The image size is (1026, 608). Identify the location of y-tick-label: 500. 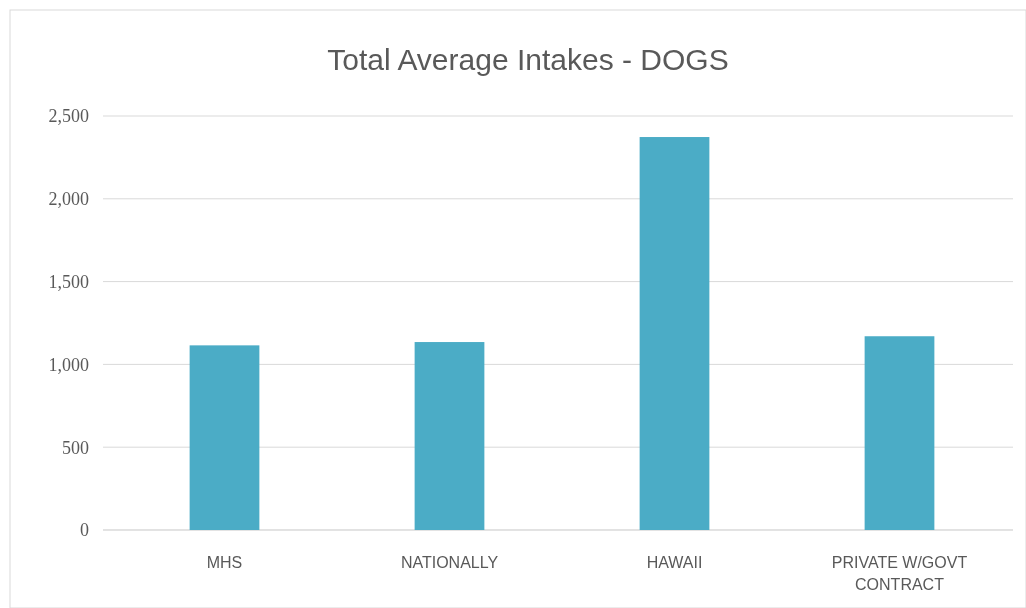
(75, 447).